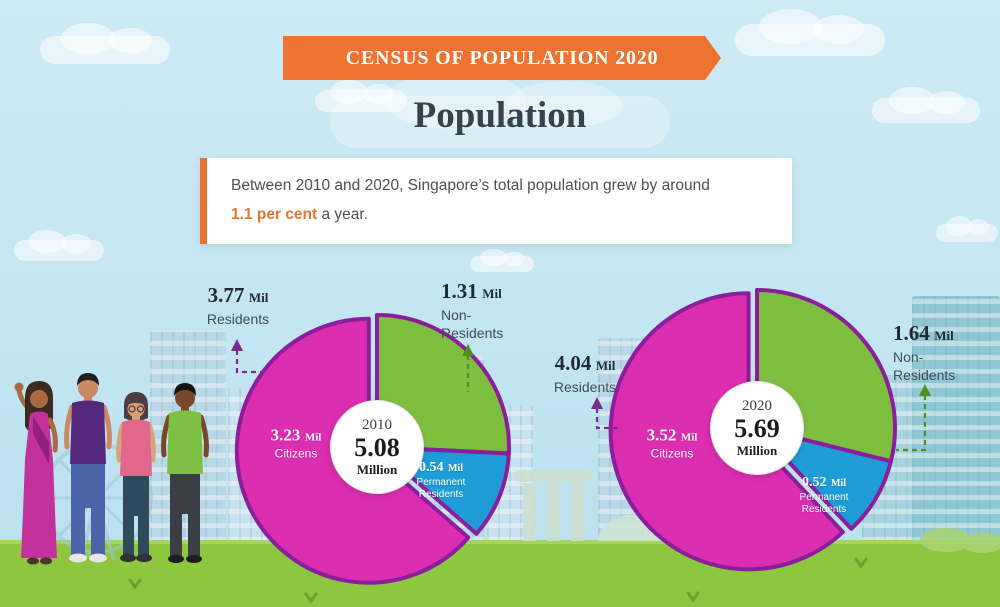  Describe the element at coordinates (377, 425) in the screenshot. I see `pie-year: 2010` at that location.